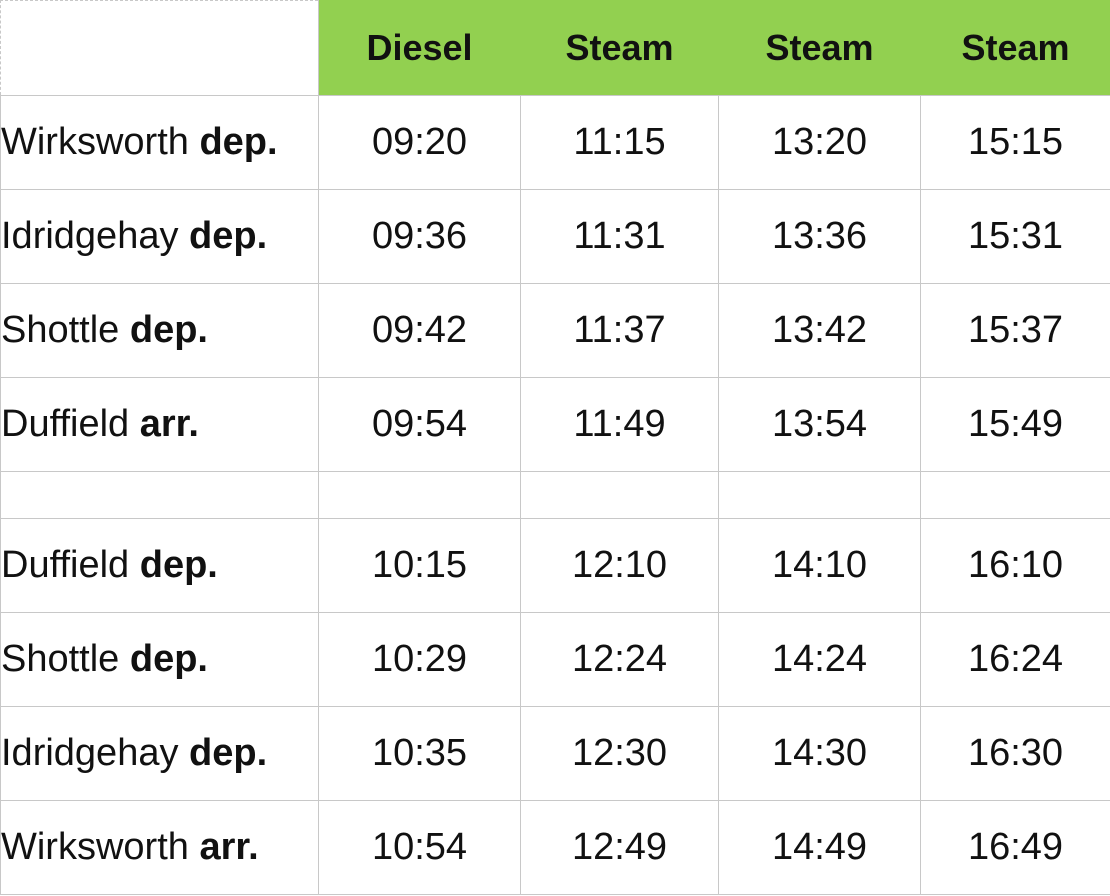  What do you see at coordinates (819, 847) in the screenshot?
I see `time-cell: 14:49` at bounding box center [819, 847].